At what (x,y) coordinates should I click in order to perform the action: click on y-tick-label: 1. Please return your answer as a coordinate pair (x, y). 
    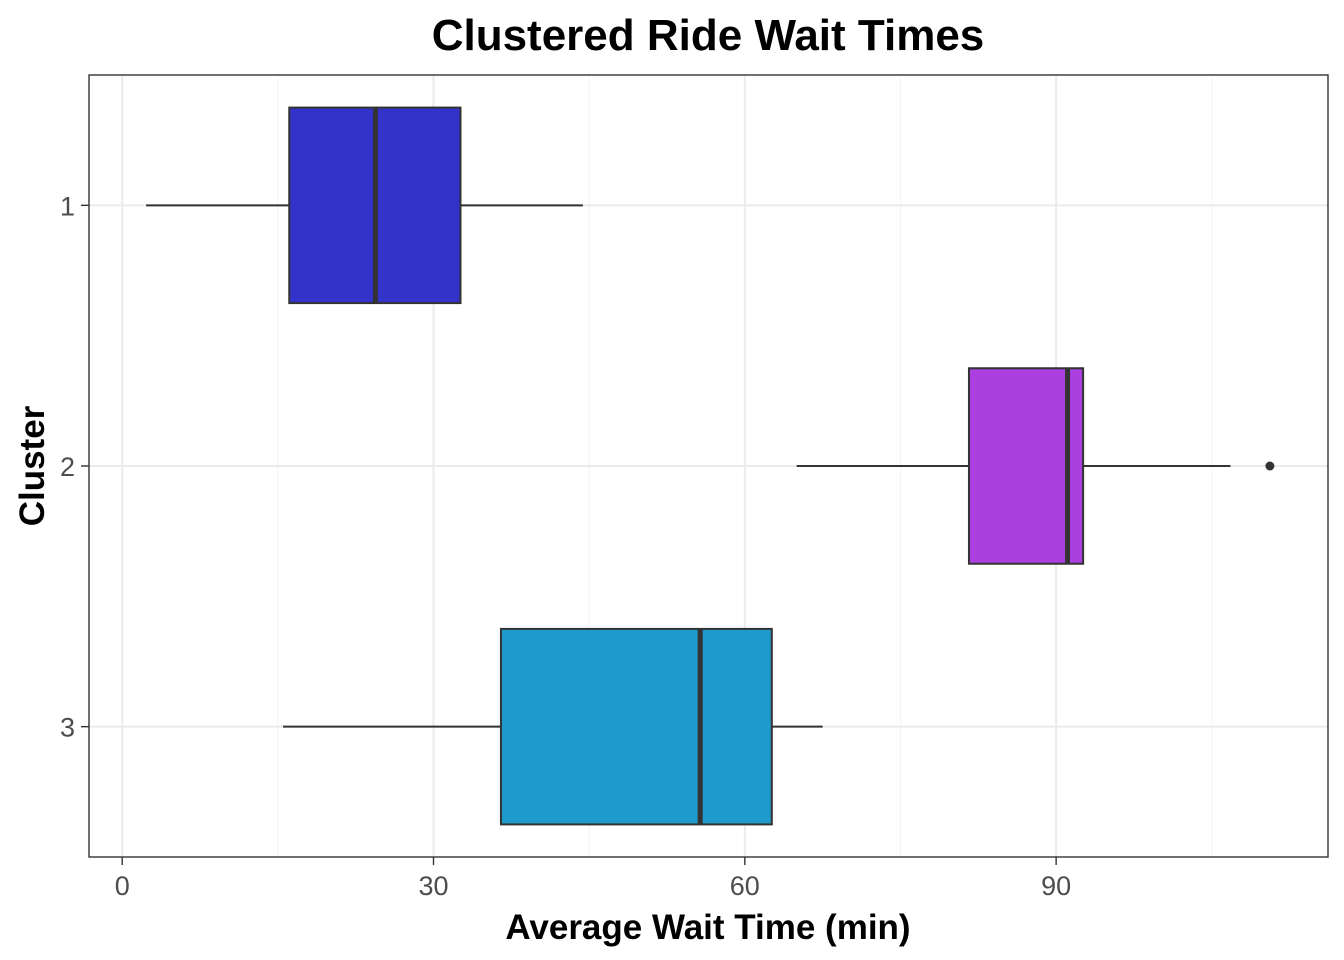
    Looking at the image, I should click on (67, 206).